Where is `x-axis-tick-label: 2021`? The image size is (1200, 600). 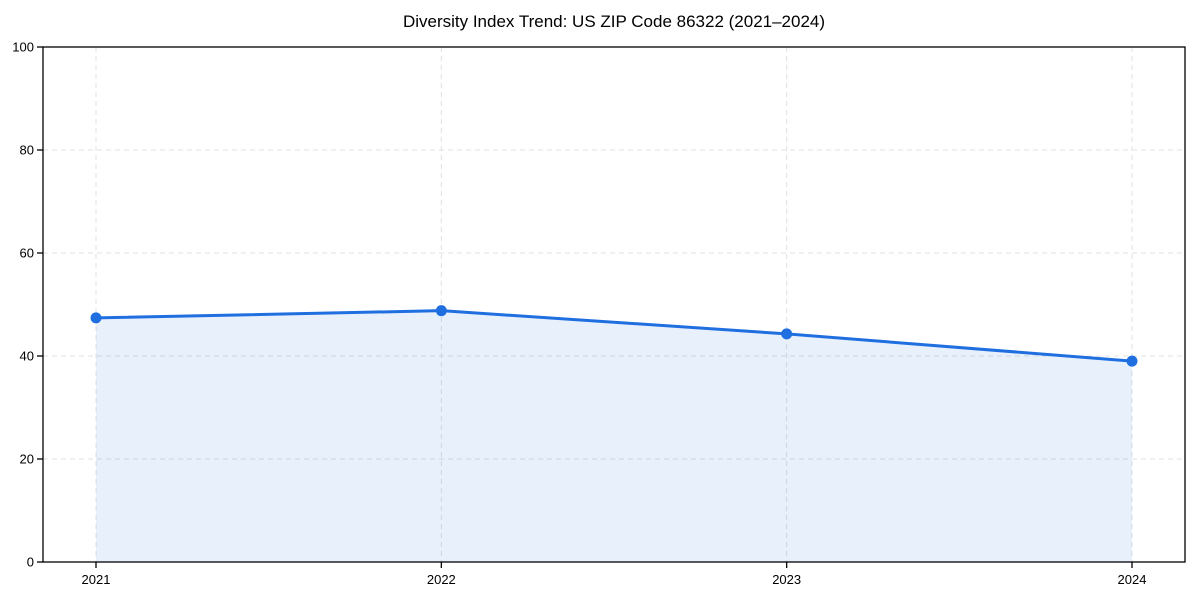 x-axis-tick-label: 2021 is located at coordinates (96, 579).